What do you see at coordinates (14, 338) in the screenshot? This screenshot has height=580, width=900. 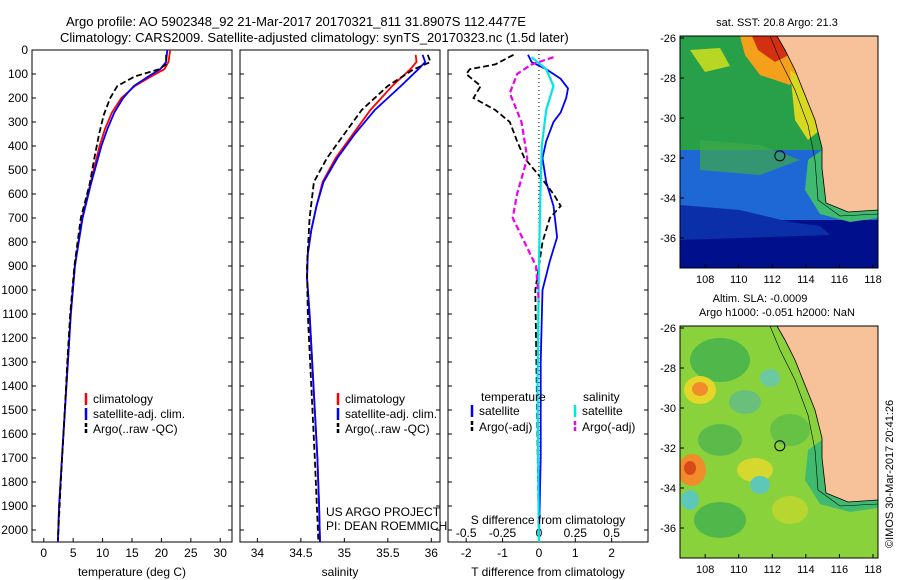 I see `depth-tick-label: 1200` at bounding box center [14, 338].